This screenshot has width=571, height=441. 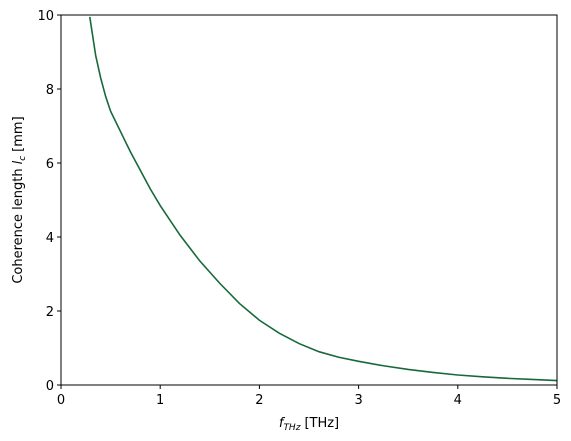 I want to click on x-tick-label: 4, so click(x=458, y=400).